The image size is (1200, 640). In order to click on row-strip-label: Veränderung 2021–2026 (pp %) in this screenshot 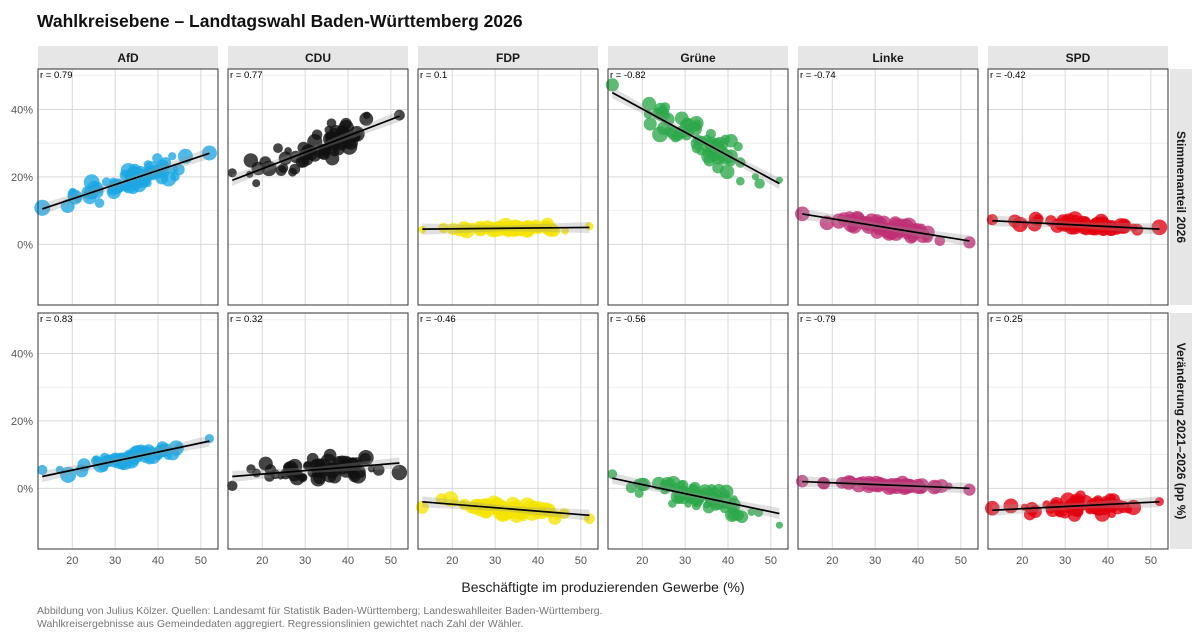, I will do `click(1181, 431)`.